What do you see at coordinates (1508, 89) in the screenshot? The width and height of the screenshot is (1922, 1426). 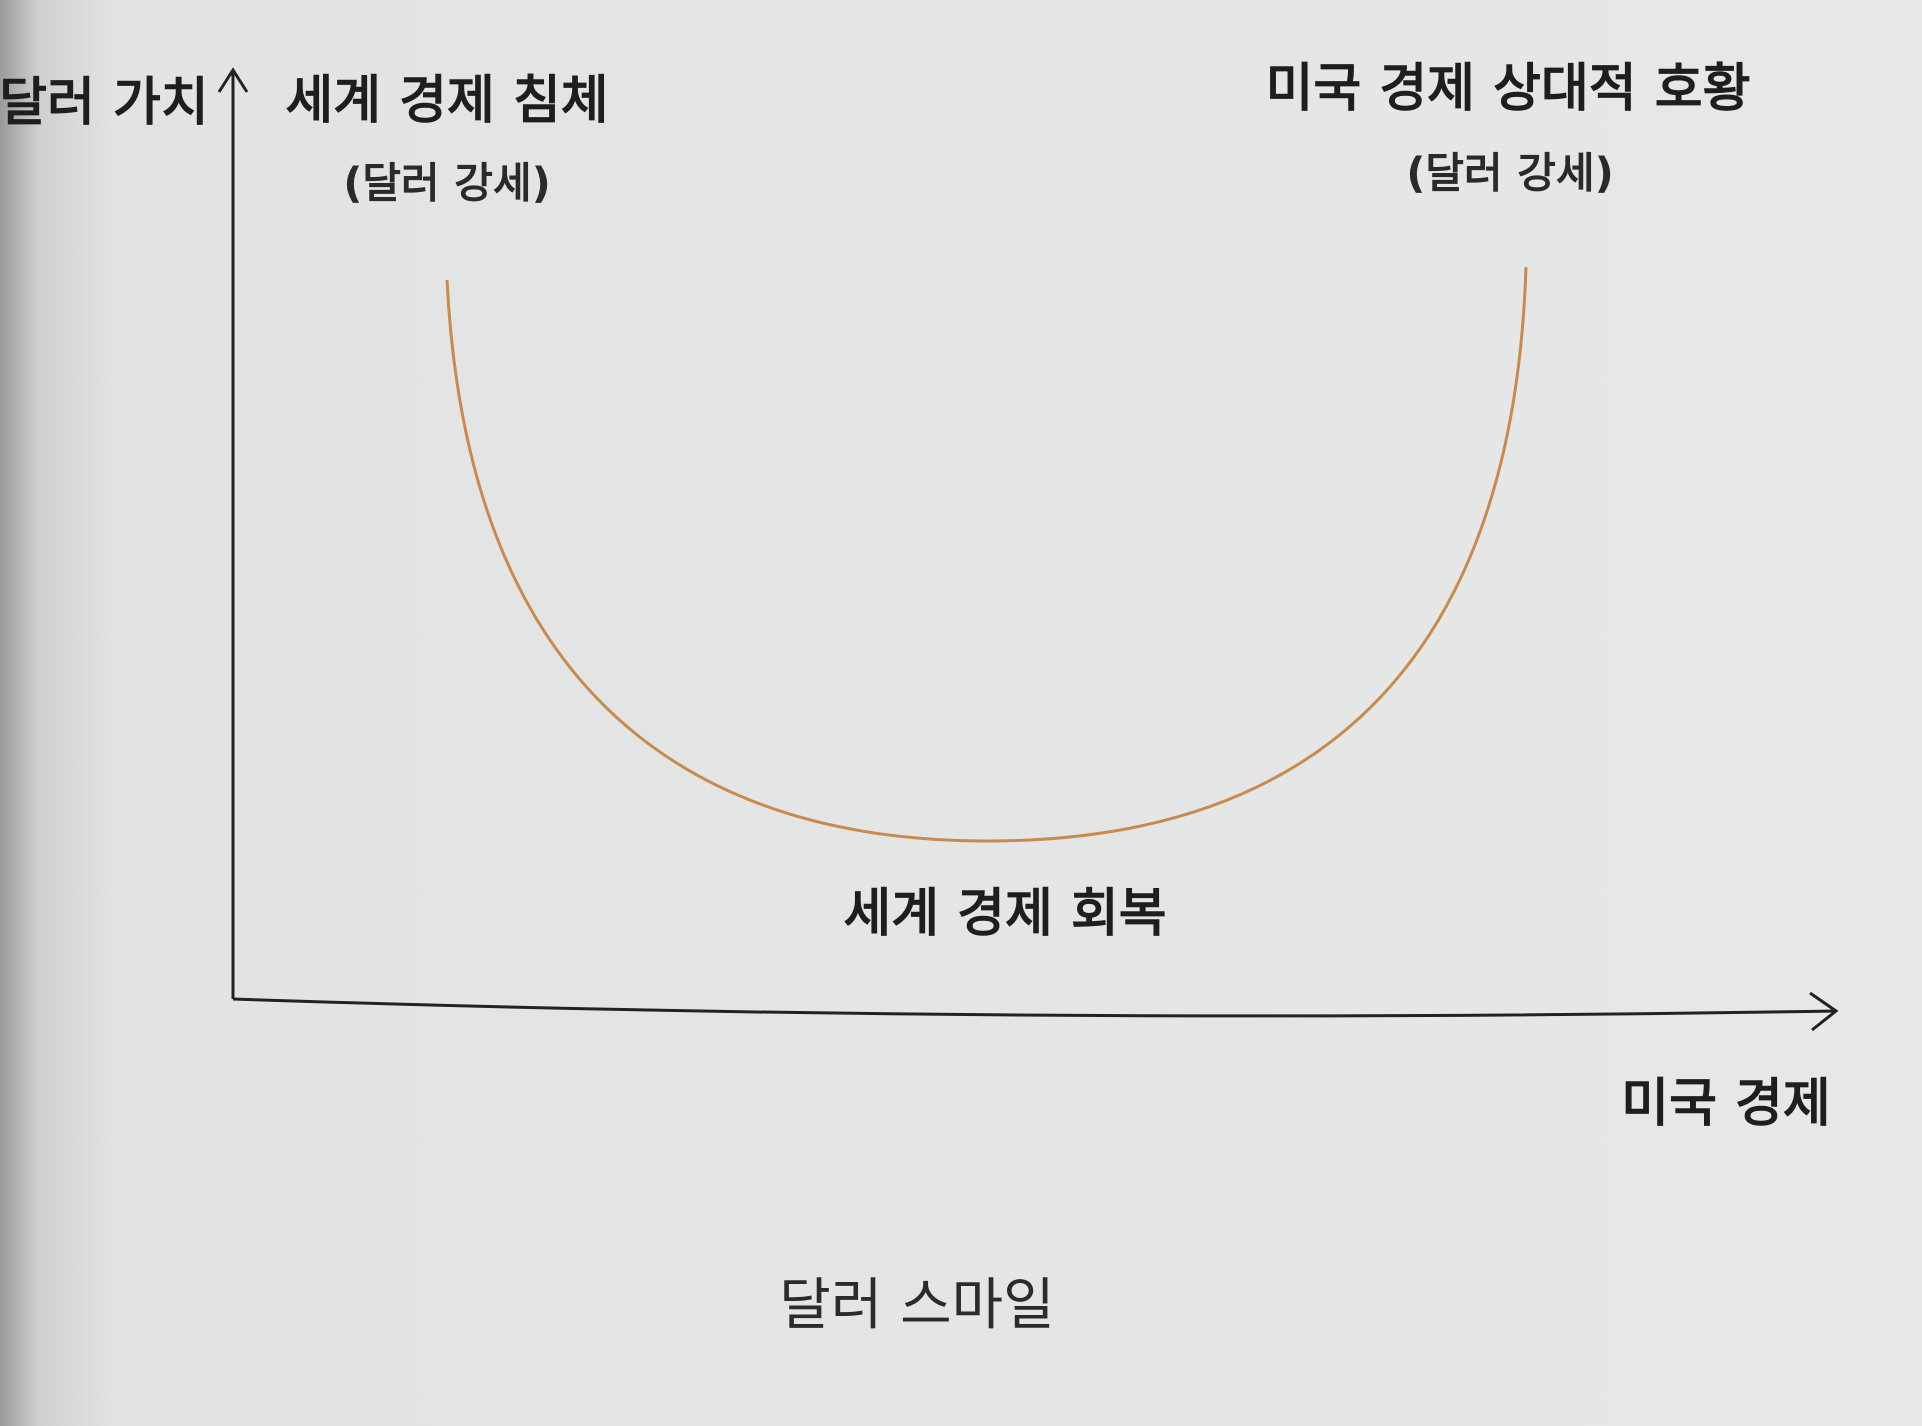 I see `right-label-title: 미국 경제 상대적 호황` at bounding box center [1508, 89].